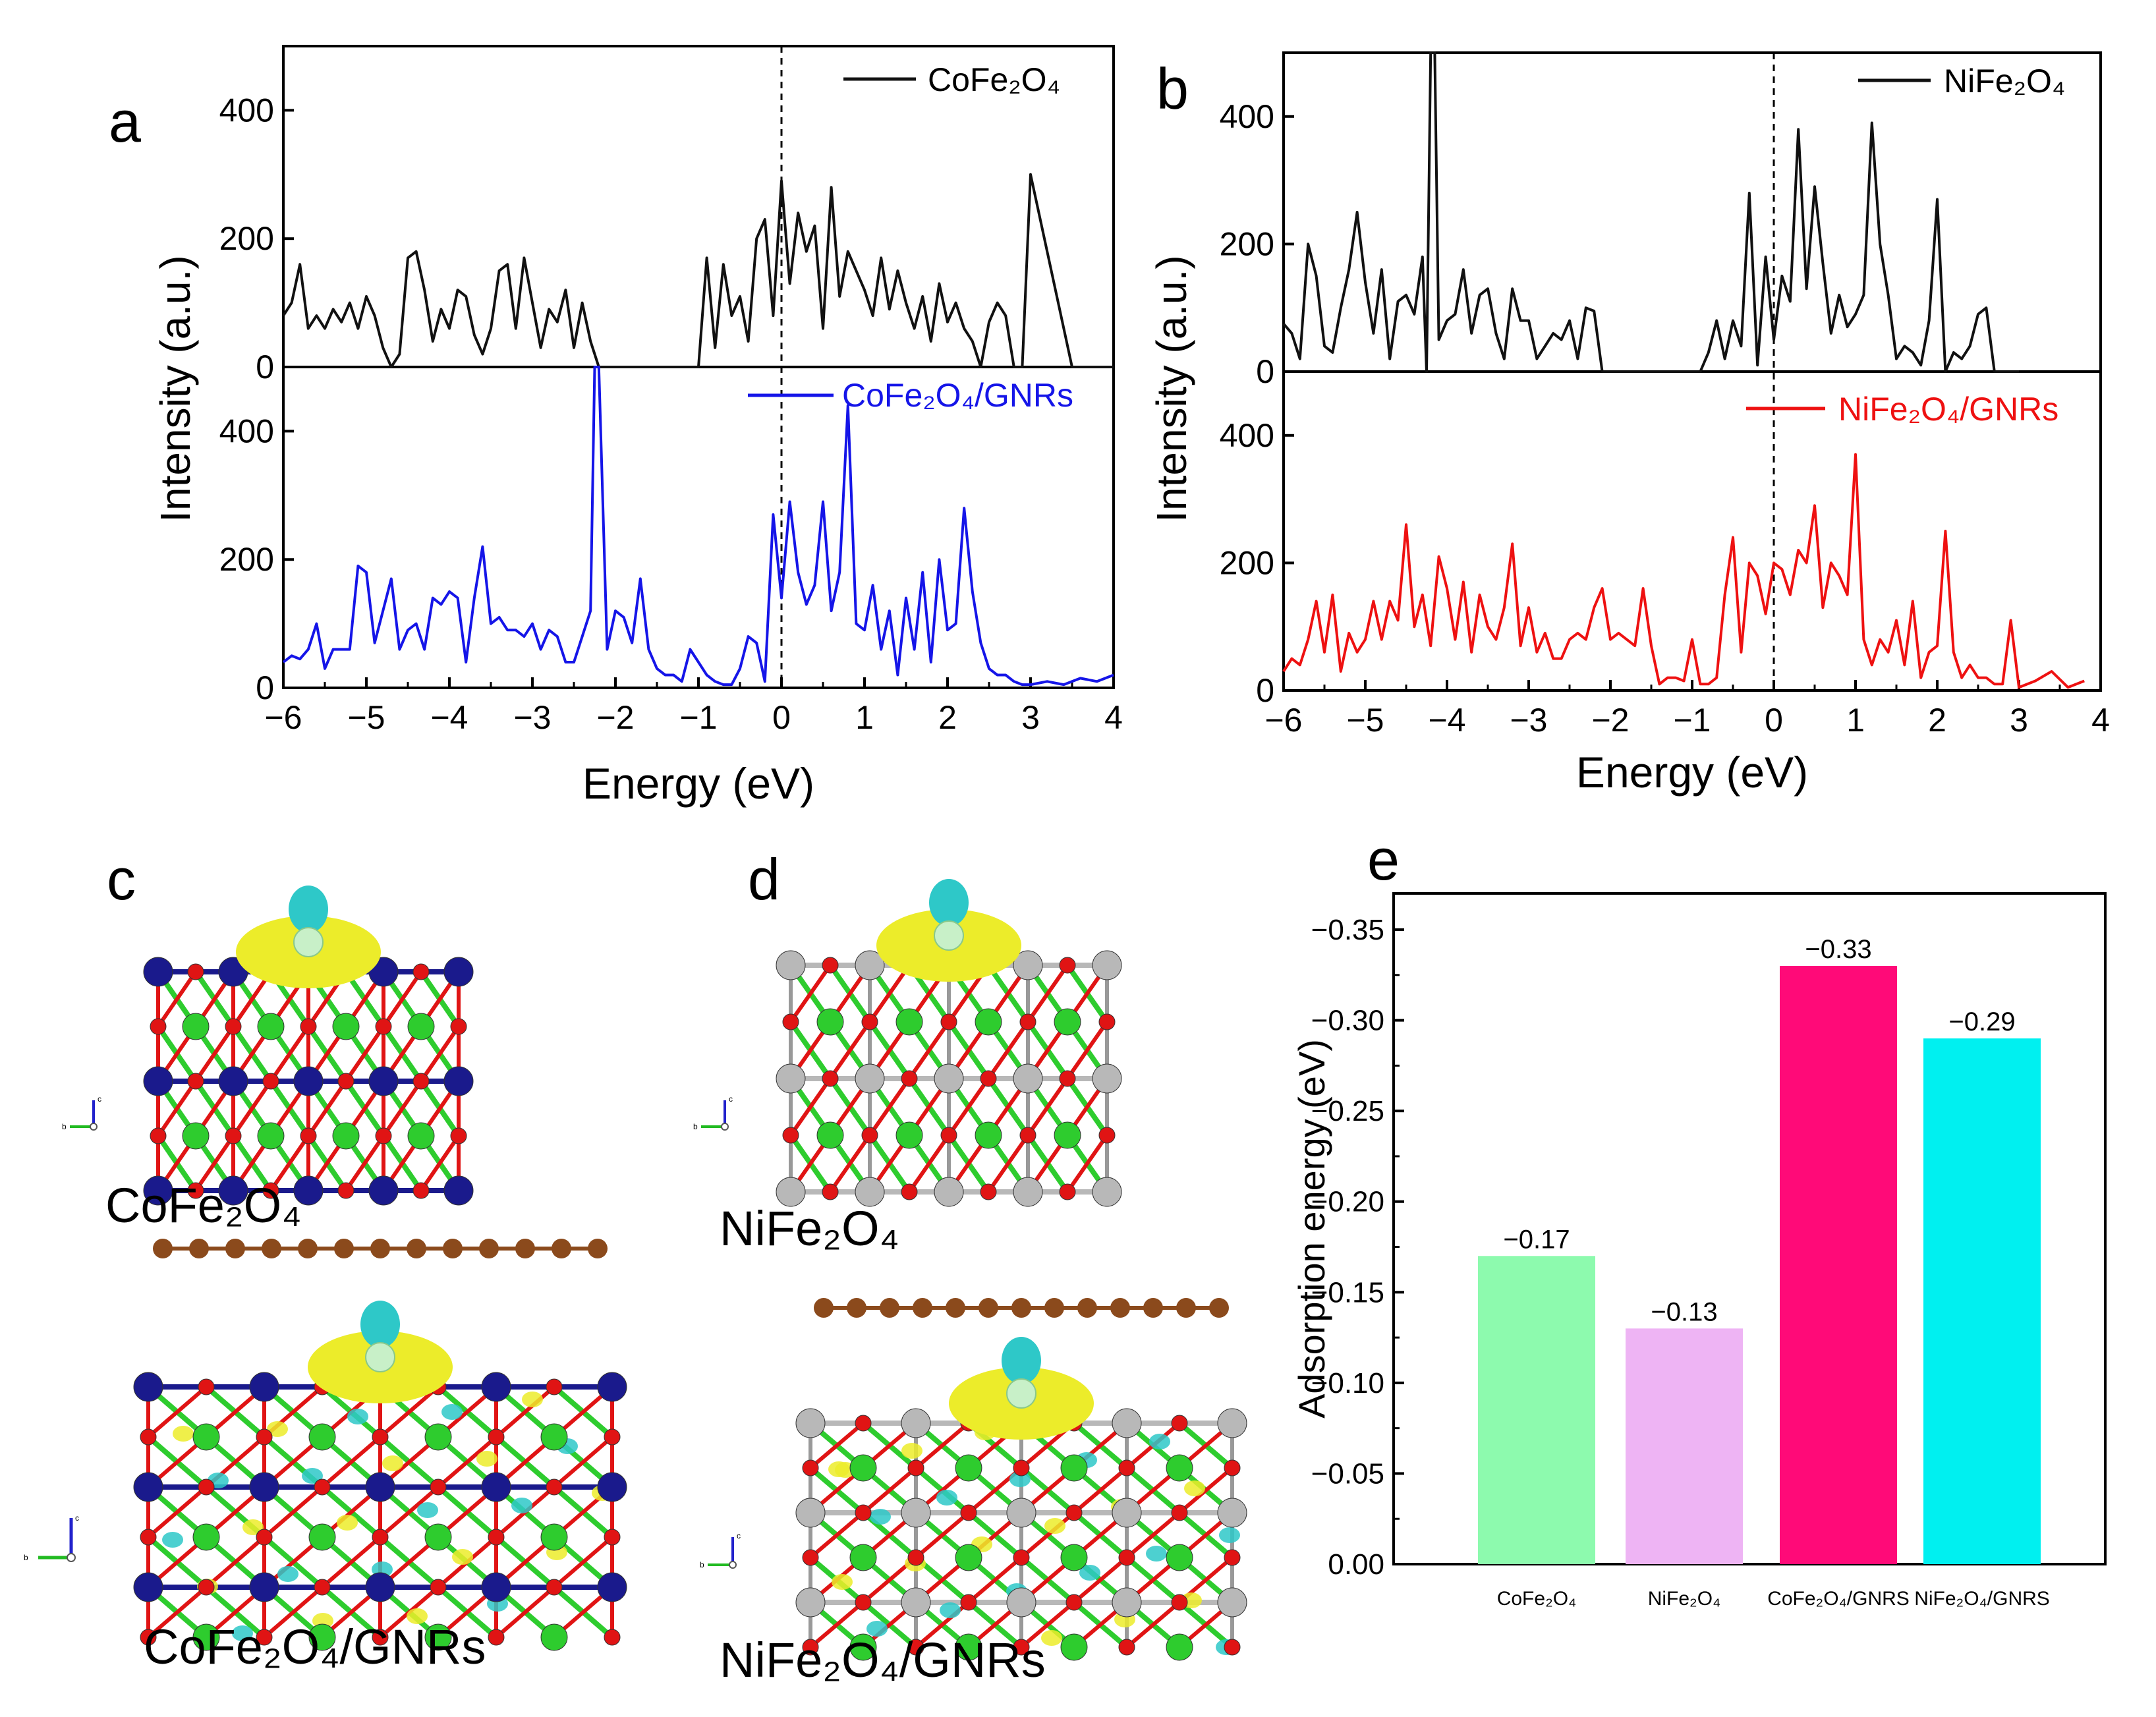 This screenshot has width=2156, height=1717. What do you see at coordinates (957, 395) in the screenshot?
I see `legend-label-cofe2o4-gnrs: CoFe₂O₄/GNRs` at bounding box center [957, 395].